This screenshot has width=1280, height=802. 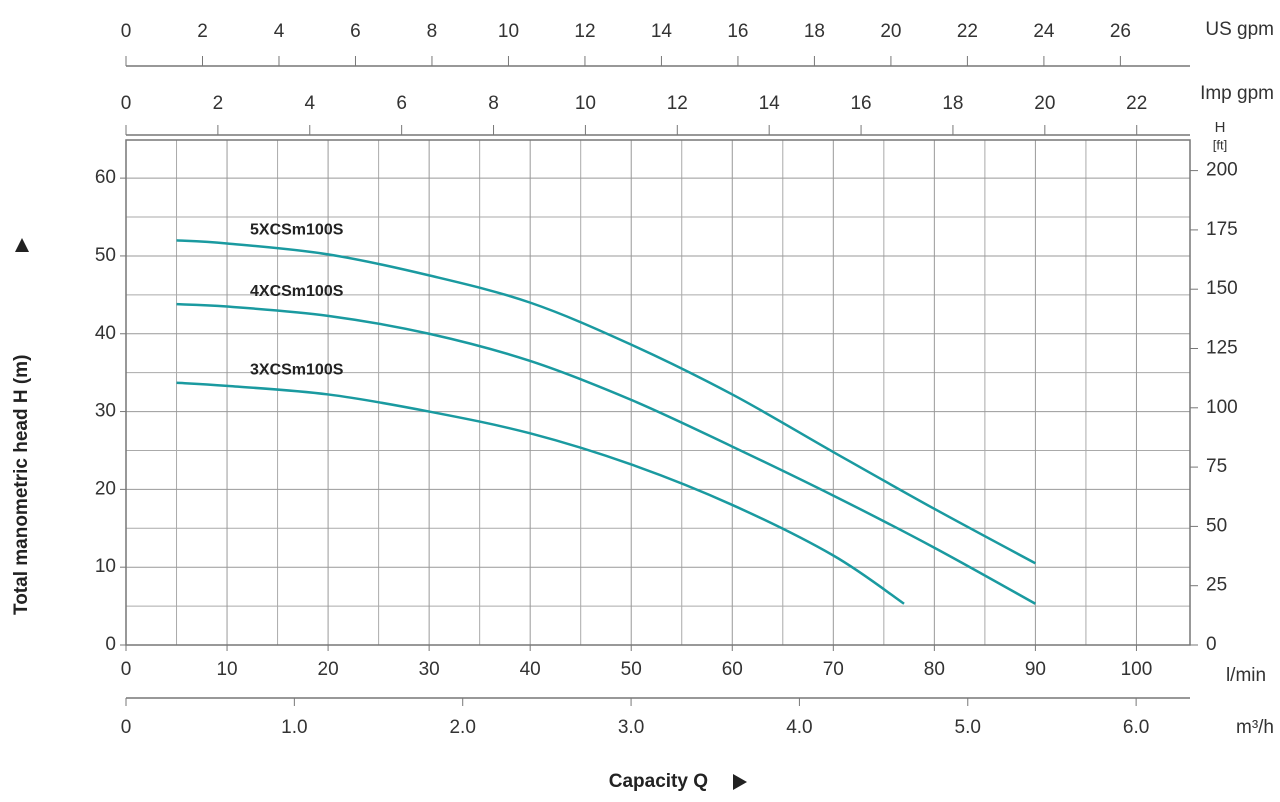 What do you see at coordinates (968, 727) in the screenshot?
I see `secondary-tick-label: 5.0` at bounding box center [968, 727].